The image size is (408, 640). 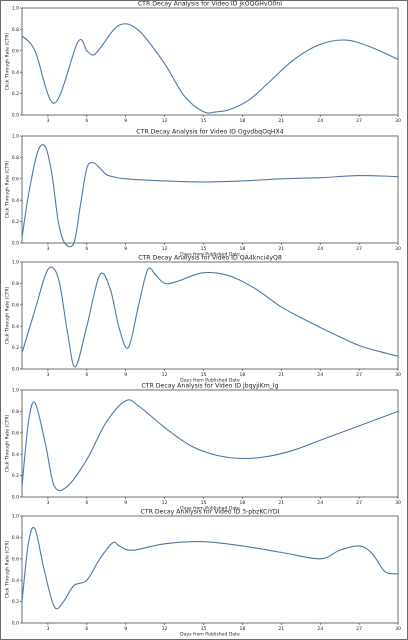 What do you see at coordinates (204, 121) in the screenshot?
I see `panel-1-xtick-label: 15` at bounding box center [204, 121].